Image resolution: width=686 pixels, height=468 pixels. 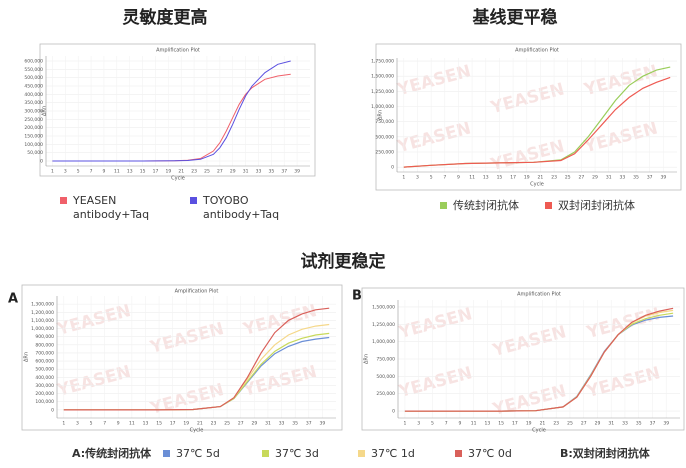 I want to click on legend-item: 37℃ 0d, so click(x=483, y=454).